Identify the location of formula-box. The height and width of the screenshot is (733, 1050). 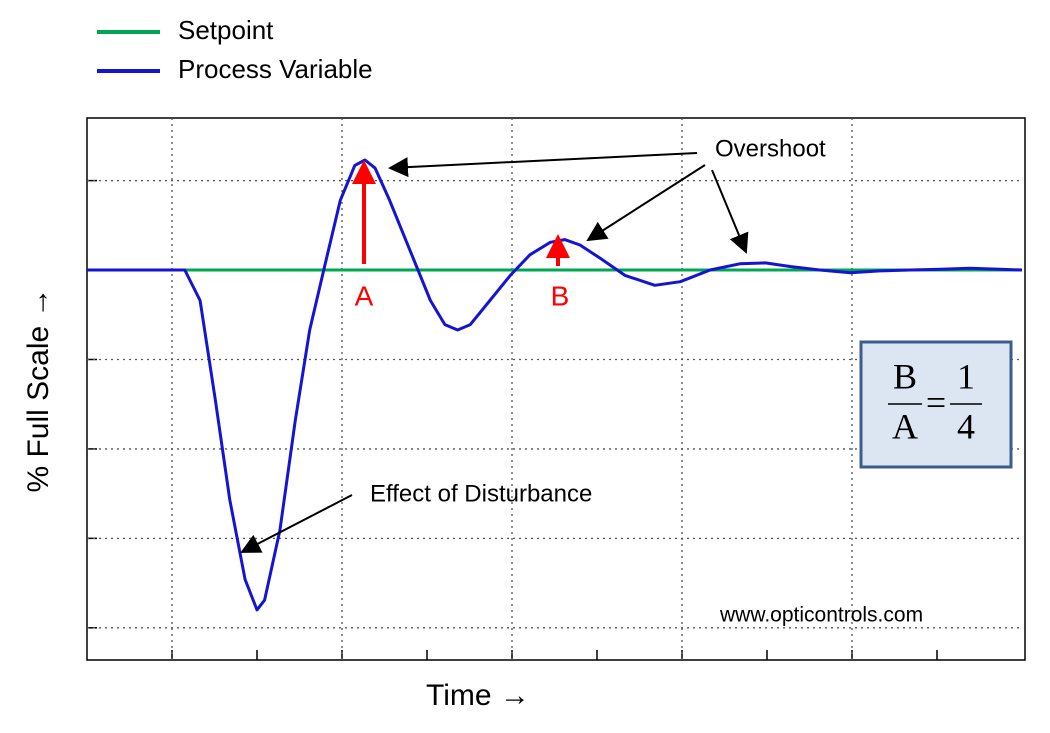
(936, 404).